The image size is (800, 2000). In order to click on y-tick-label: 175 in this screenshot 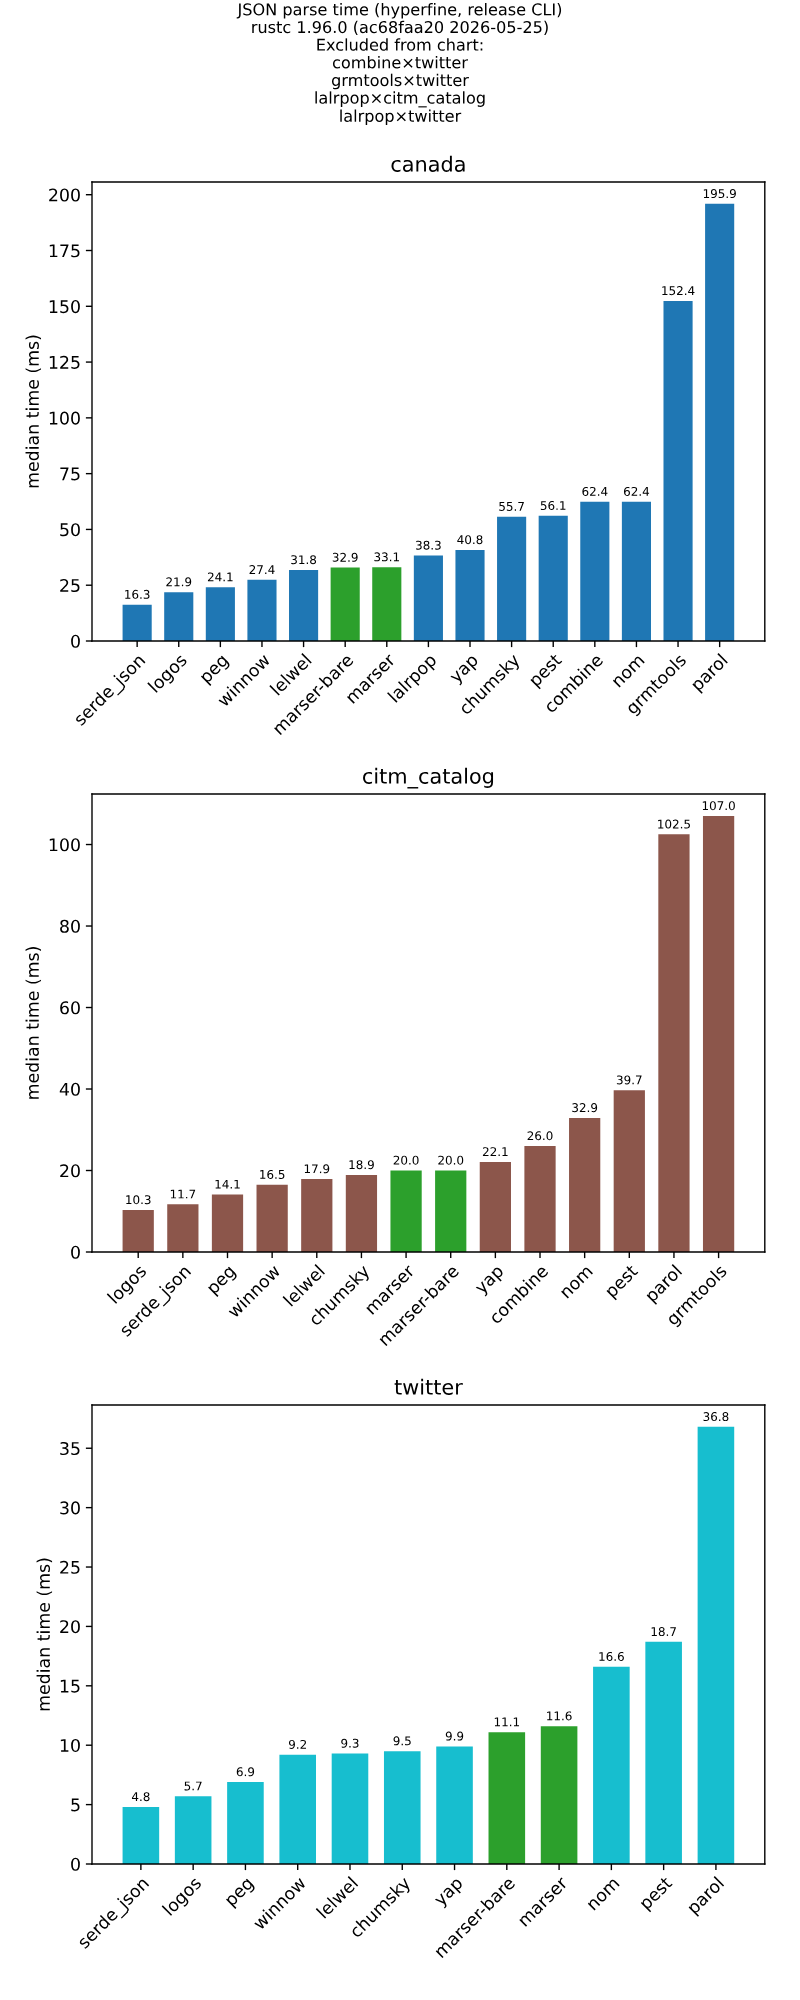, I will do `click(64, 251)`.